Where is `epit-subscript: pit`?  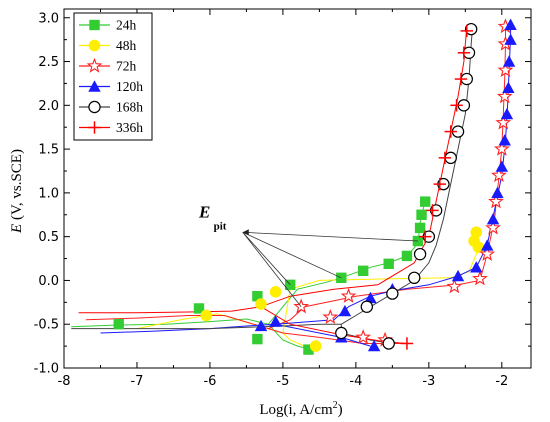 epit-subscript: pit is located at coordinates (220, 227).